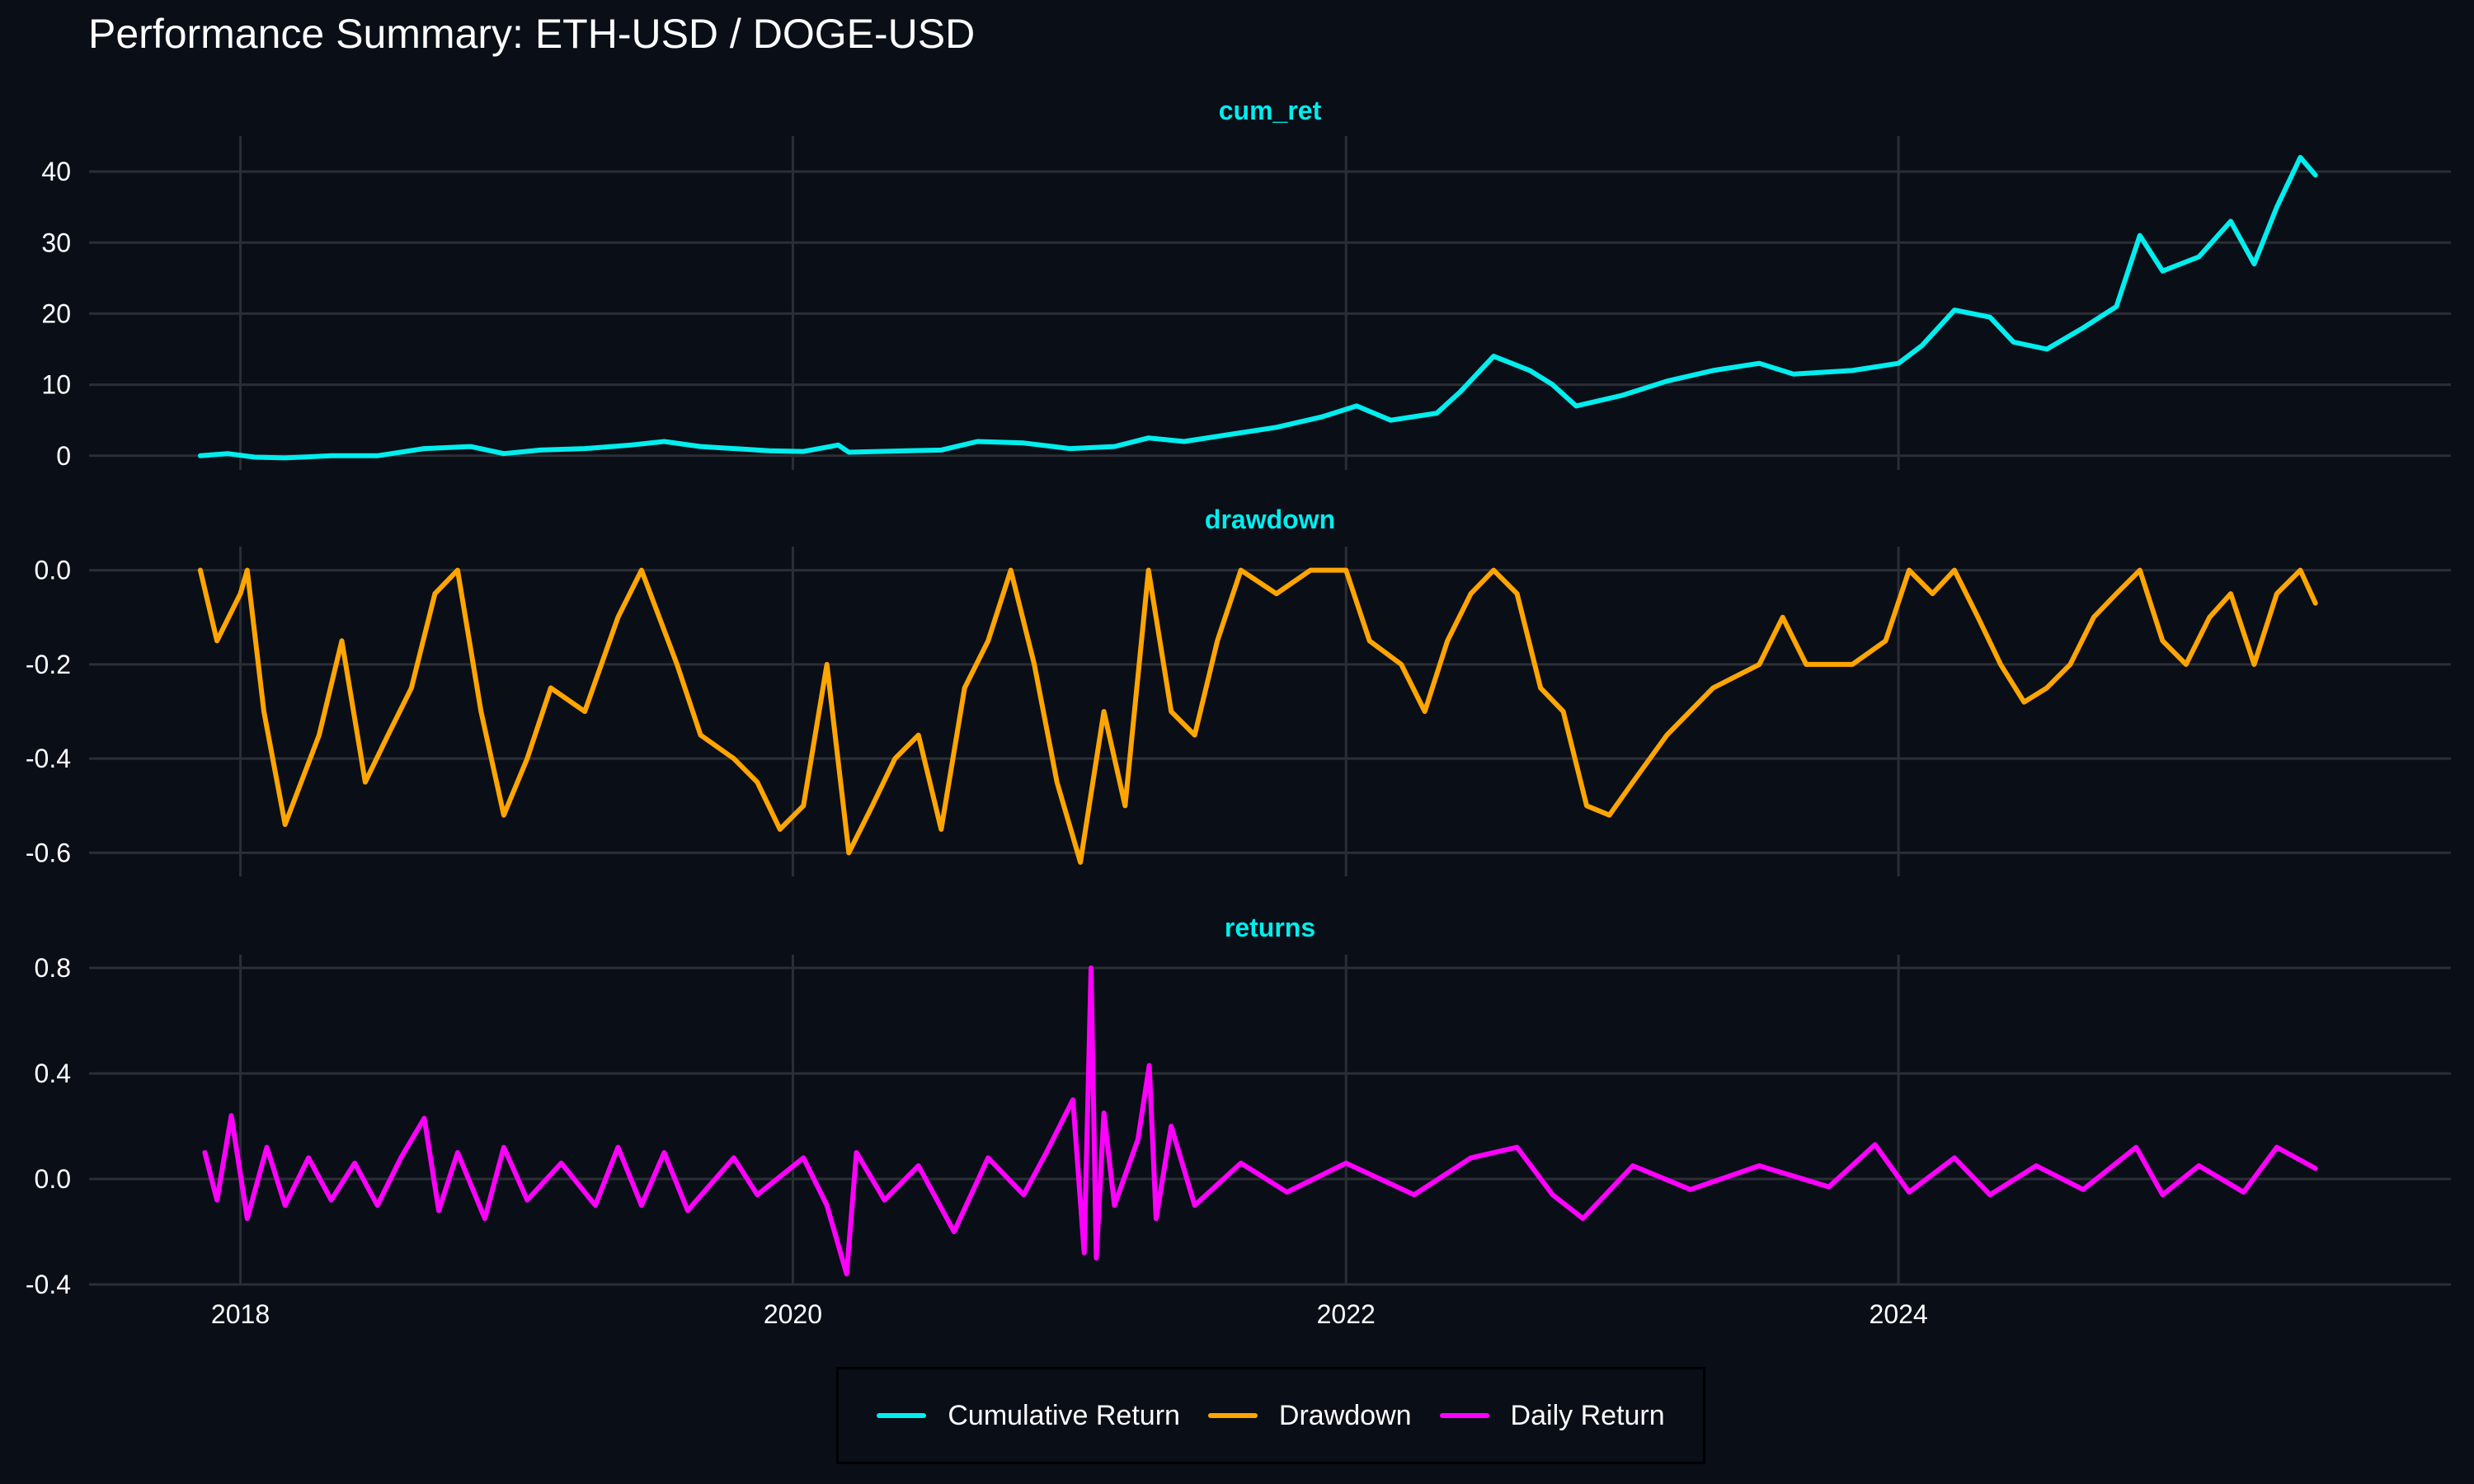 Image resolution: width=2474 pixels, height=1484 pixels. What do you see at coordinates (53, 968) in the screenshot?
I see `y-tick-label-returns-0: 0.8` at bounding box center [53, 968].